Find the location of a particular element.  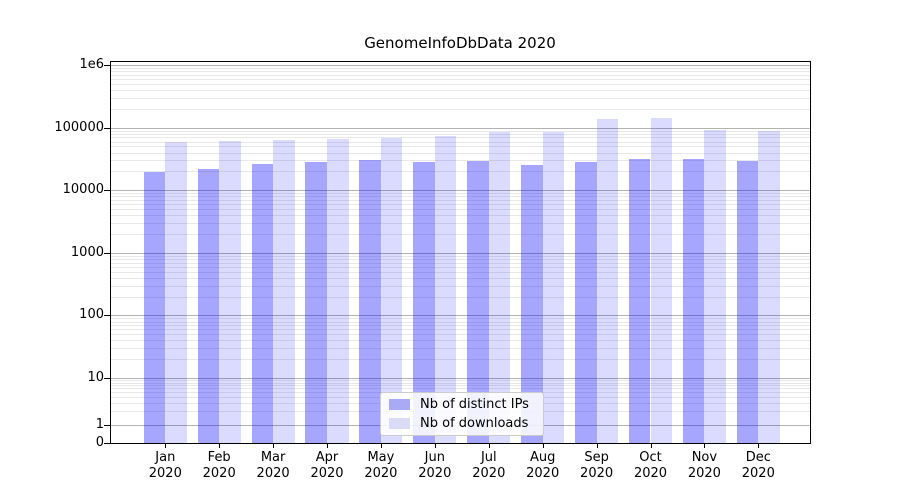

bar-downloads-mar is located at coordinates (284, 291).